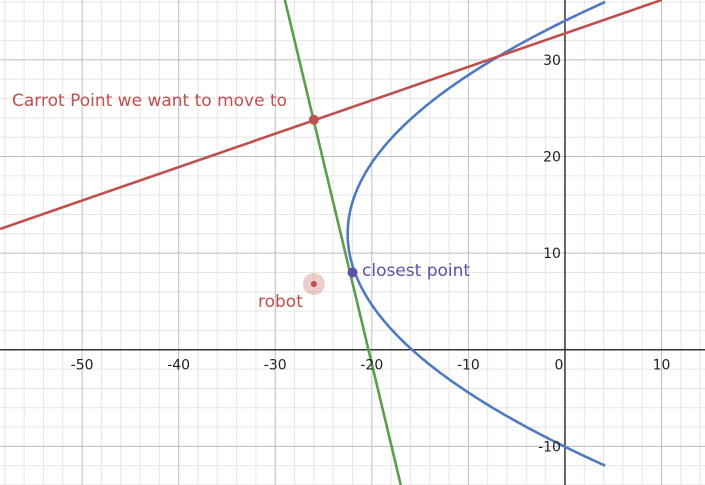  I want to click on x-tick-label: -50, so click(82, 366).